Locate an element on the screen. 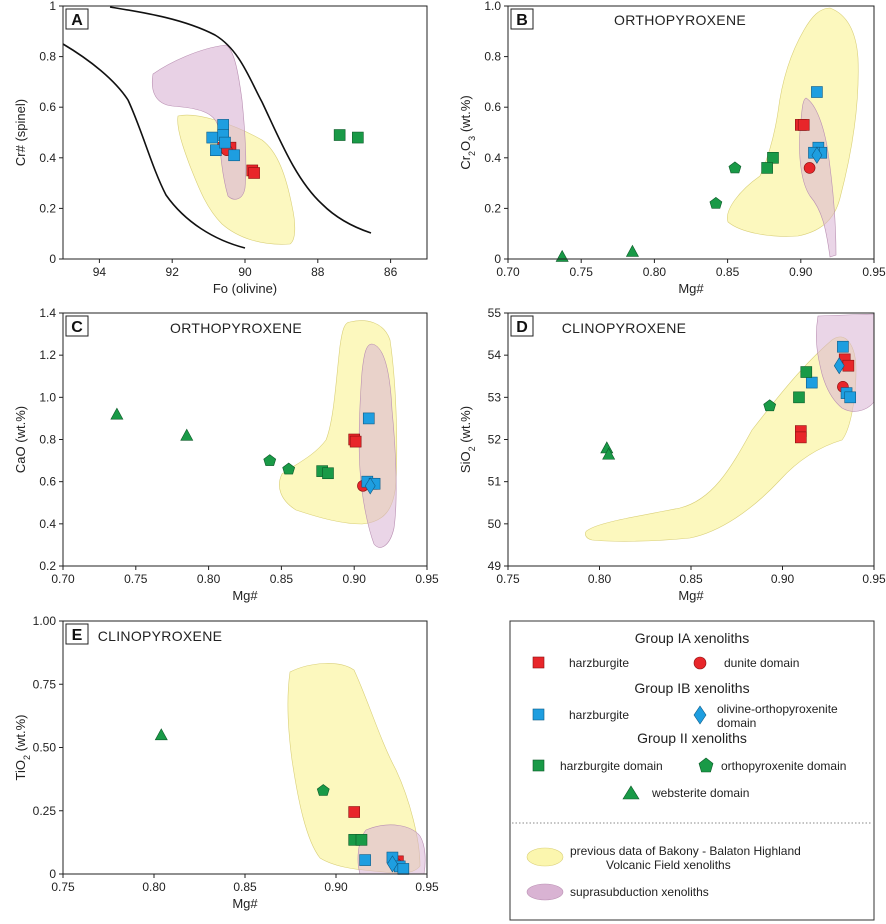  panel-d-xtick-label: 0.95 is located at coordinates (874, 579).